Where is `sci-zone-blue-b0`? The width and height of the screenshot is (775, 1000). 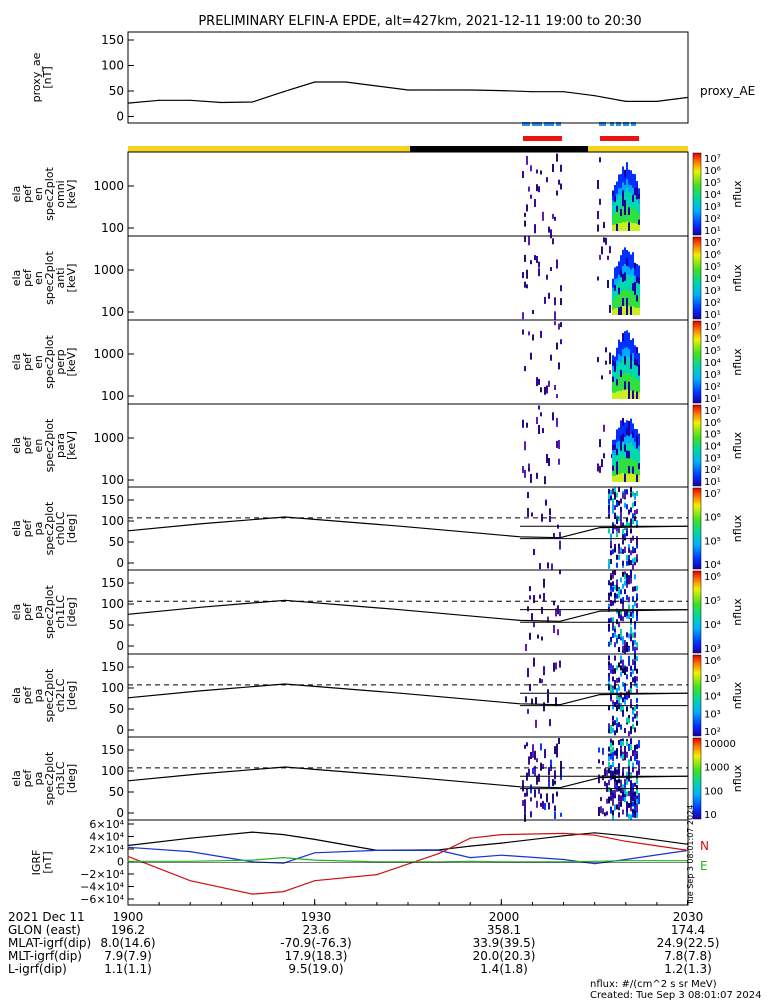
sci-zone-blue-b0 is located at coordinates (602, 124).